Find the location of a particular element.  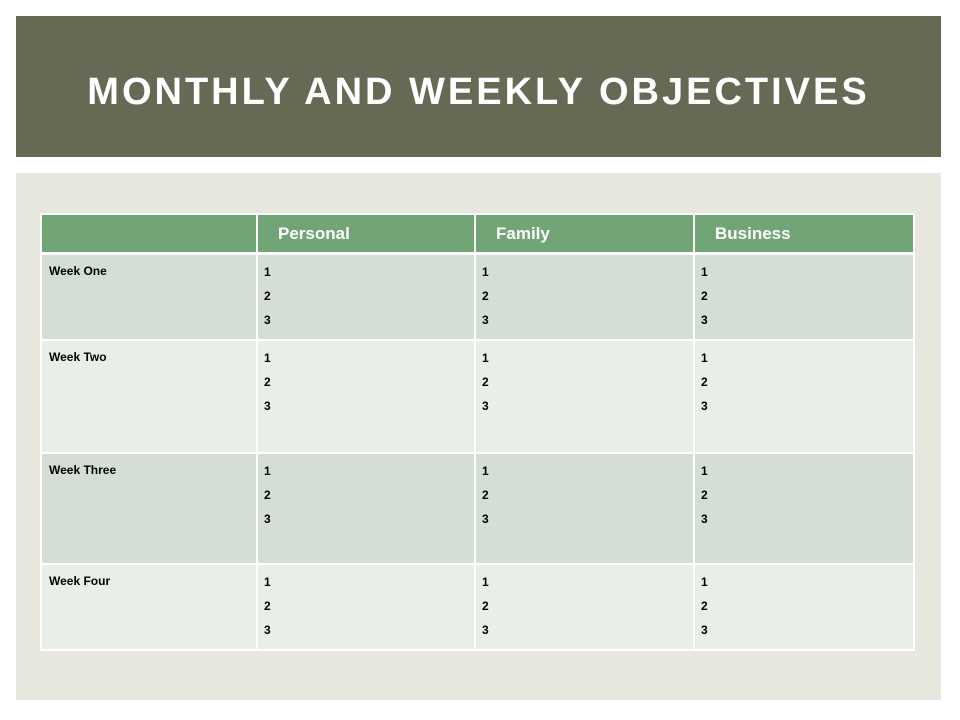

table-row: Week Three 1 2 3 1 2 3 1 2 3 is located at coordinates (477, 508).